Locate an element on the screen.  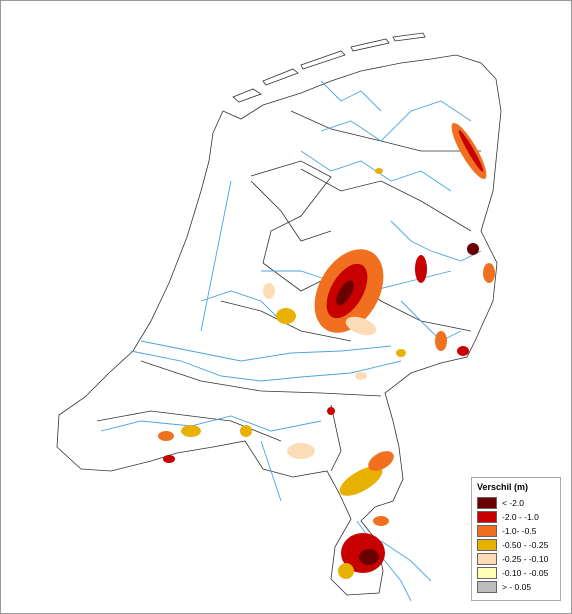
legend-label: -0.10 - -0.05 is located at coordinates (525, 573).